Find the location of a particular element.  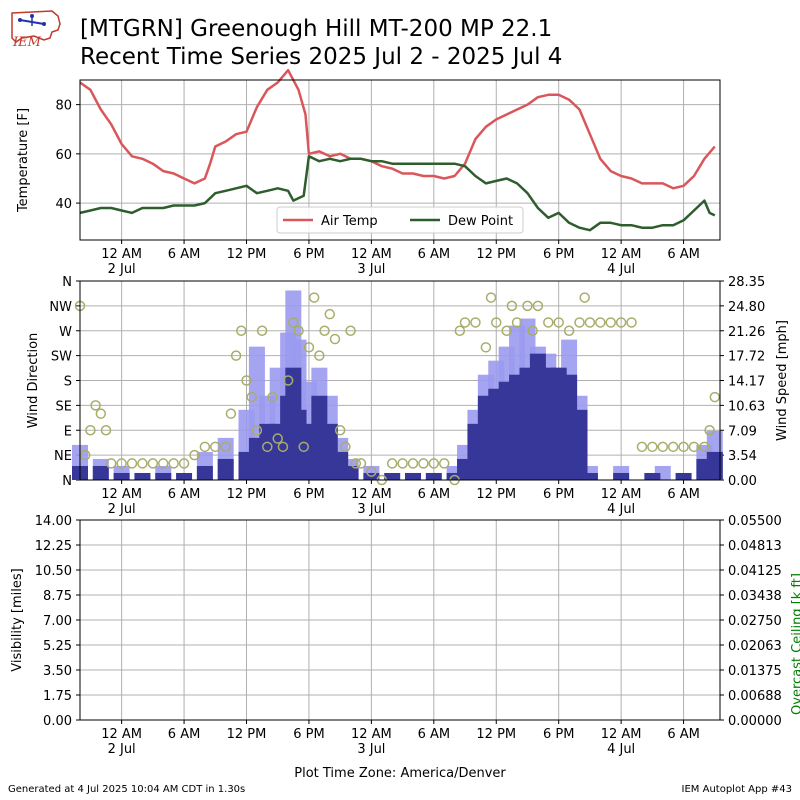

wind-speed-tick-label: 0.00 is located at coordinates (742, 481).